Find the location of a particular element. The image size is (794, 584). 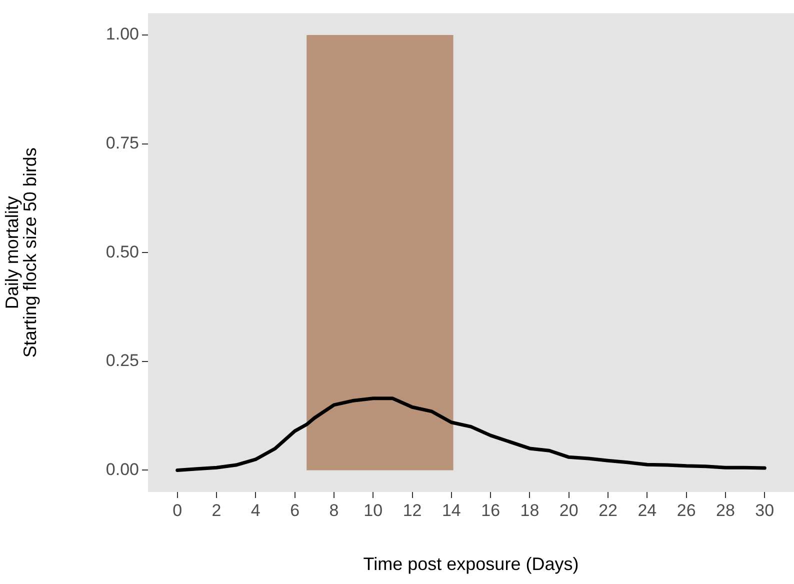

x-tick-label: 0 is located at coordinates (177, 510).